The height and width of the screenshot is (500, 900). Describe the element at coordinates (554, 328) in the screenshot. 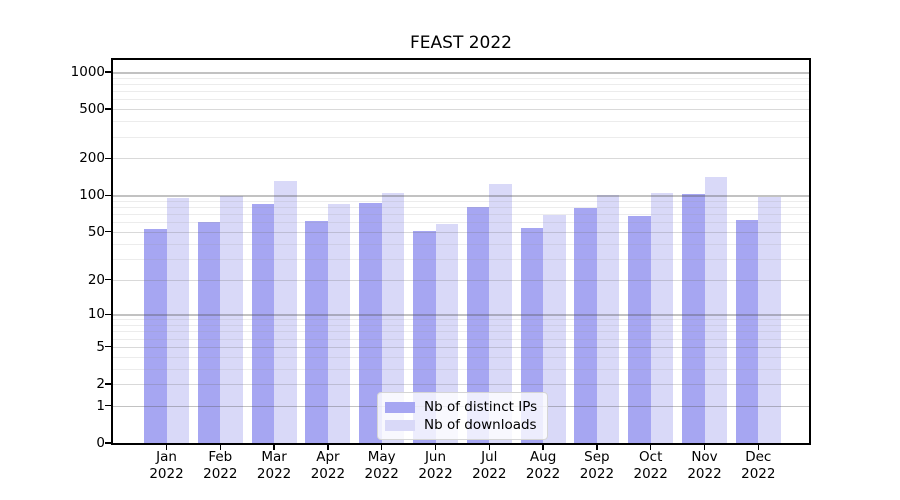

I see `bar-downloads-aug` at that location.